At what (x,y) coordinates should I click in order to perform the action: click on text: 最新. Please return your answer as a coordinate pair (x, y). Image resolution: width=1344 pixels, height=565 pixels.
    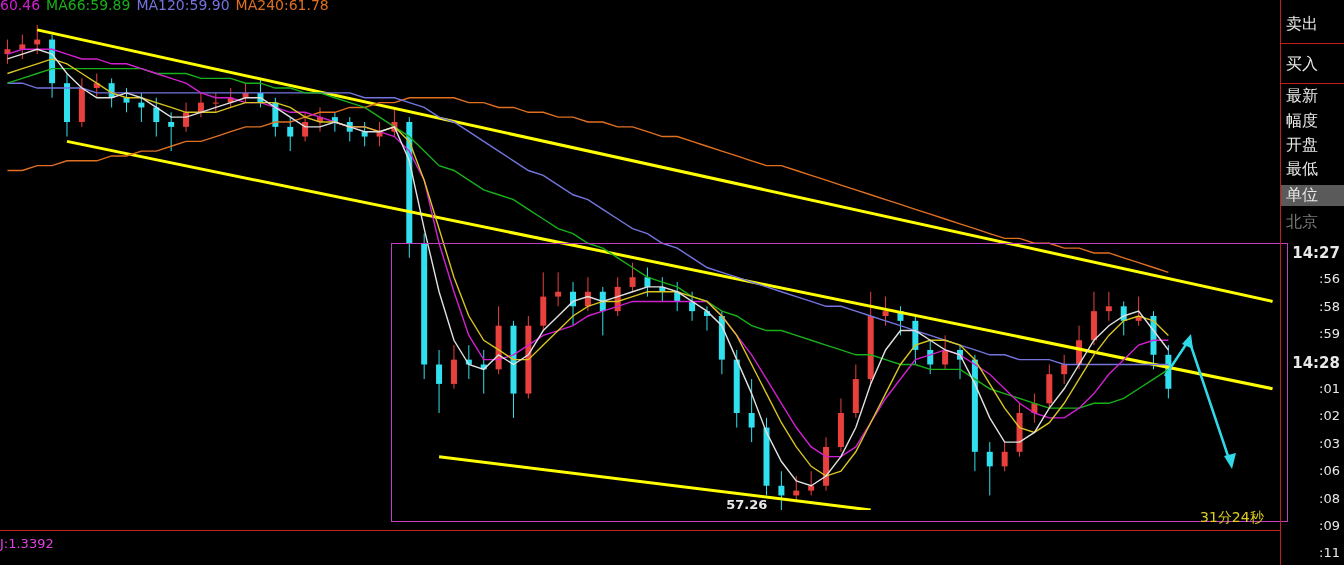
    Looking at the image, I should click on (1302, 96).